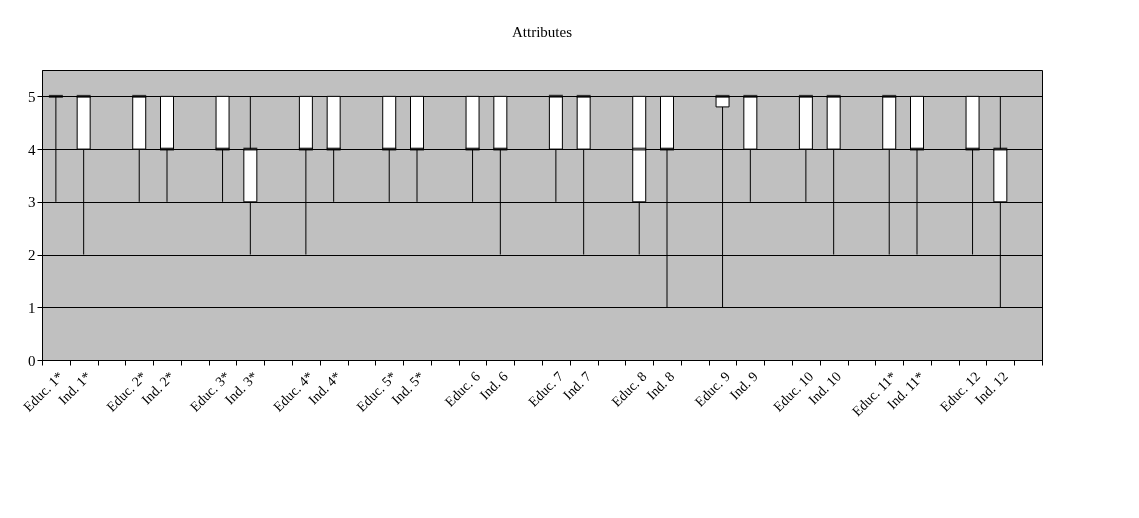 Image resolution: width=1139 pixels, height=518 pixels. What do you see at coordinates (577, 385) in the screenshot?
I see `x-tick-label: Ind. 7` at bounding box center [577, 385].